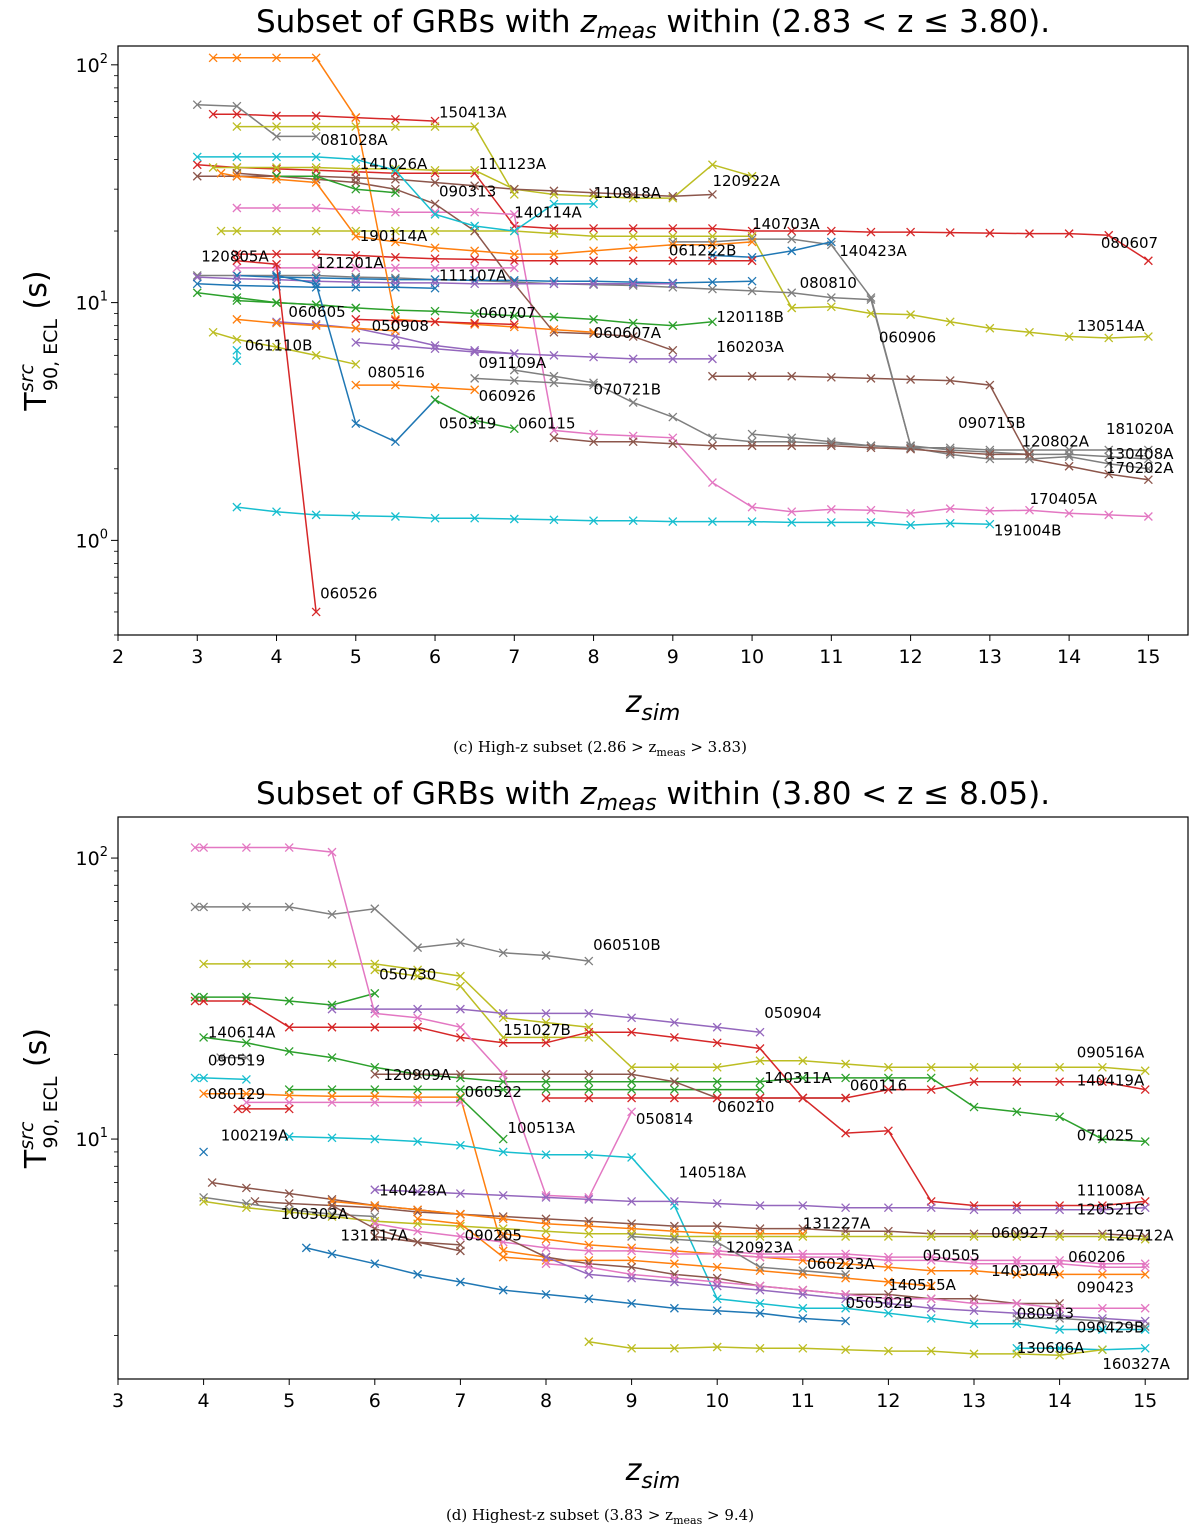  What do you see at coordinates (600, 748) in the screenshot?
I see `figure-caption: (c) High-z subset (2.86 > zmeas > 3.83)` at bounding box center [600, 748].